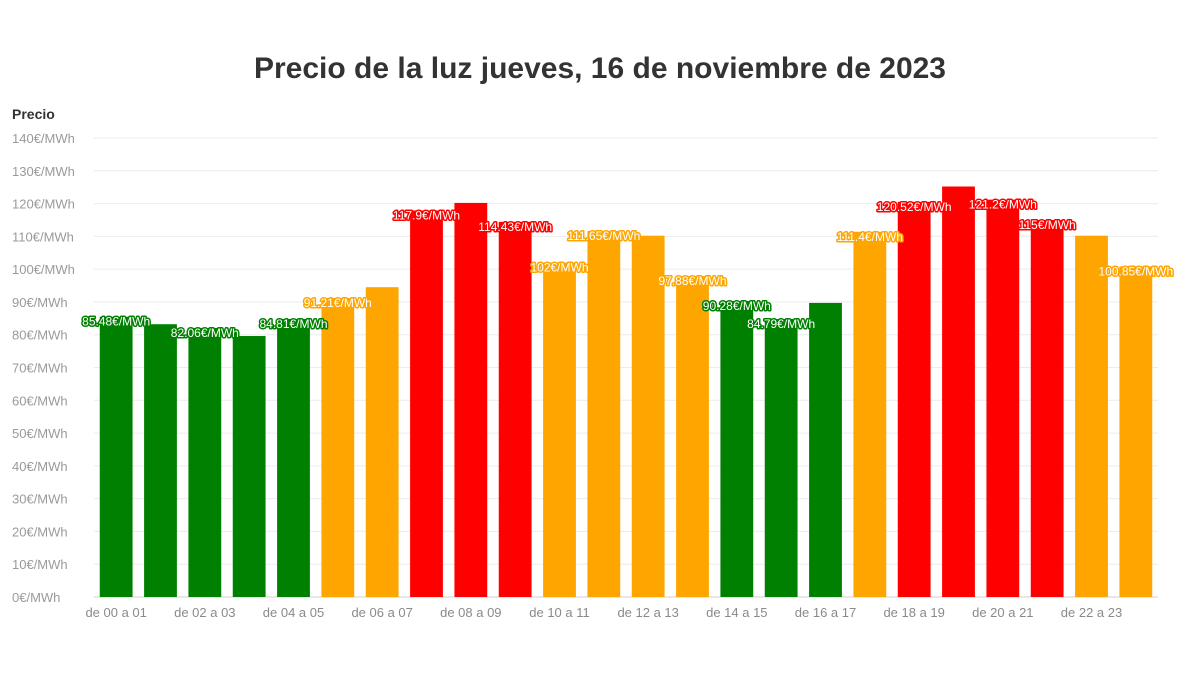 The height and width of the screenshot is (675, 1200). What do you see at coordinates (204, 612) in the screenshot?
I see `x-tick-label: de 02 a 03` at bounding box center [204, 612].